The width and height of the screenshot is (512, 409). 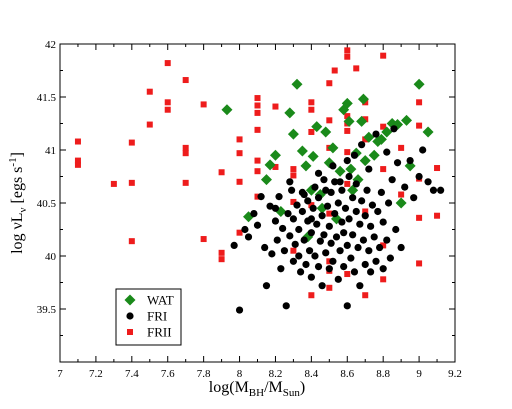 I want to click on x-tick-label: 9.2, so click(x=455, y=374).